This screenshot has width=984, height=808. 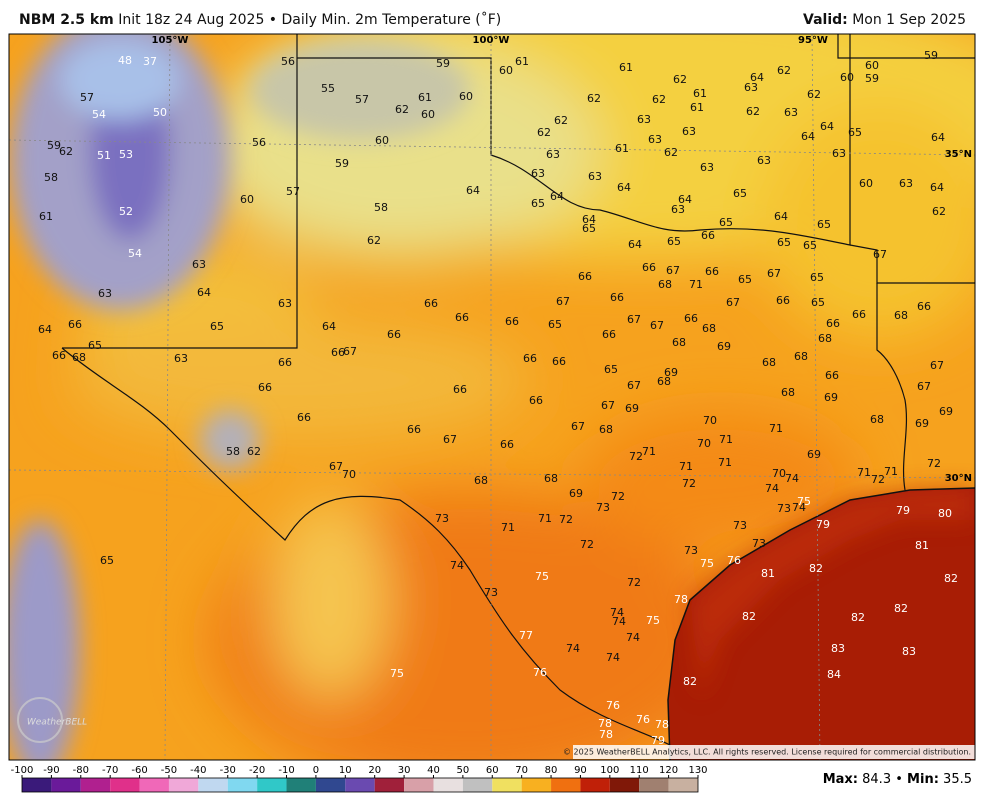 I want to click on station-value: 84, so click(x=834, y=674).